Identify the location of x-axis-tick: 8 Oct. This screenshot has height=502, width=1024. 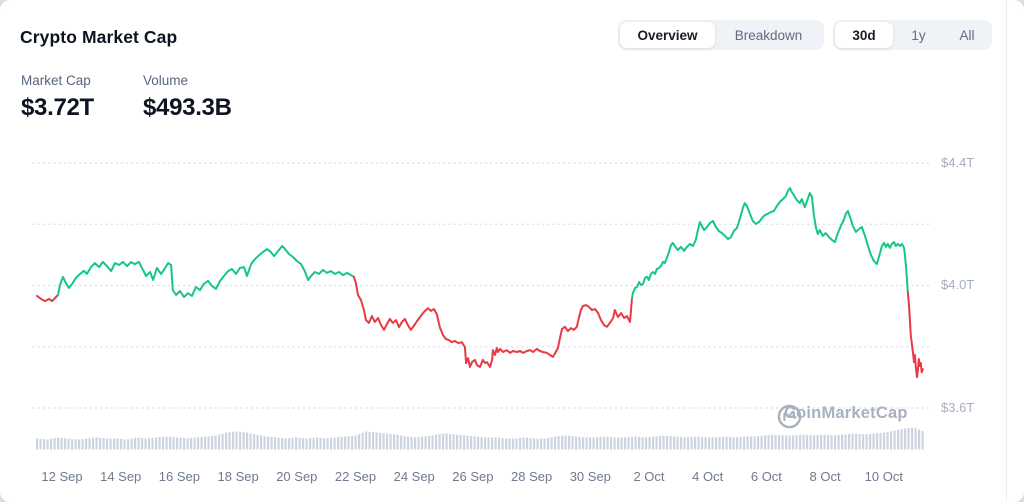
(825, 476).